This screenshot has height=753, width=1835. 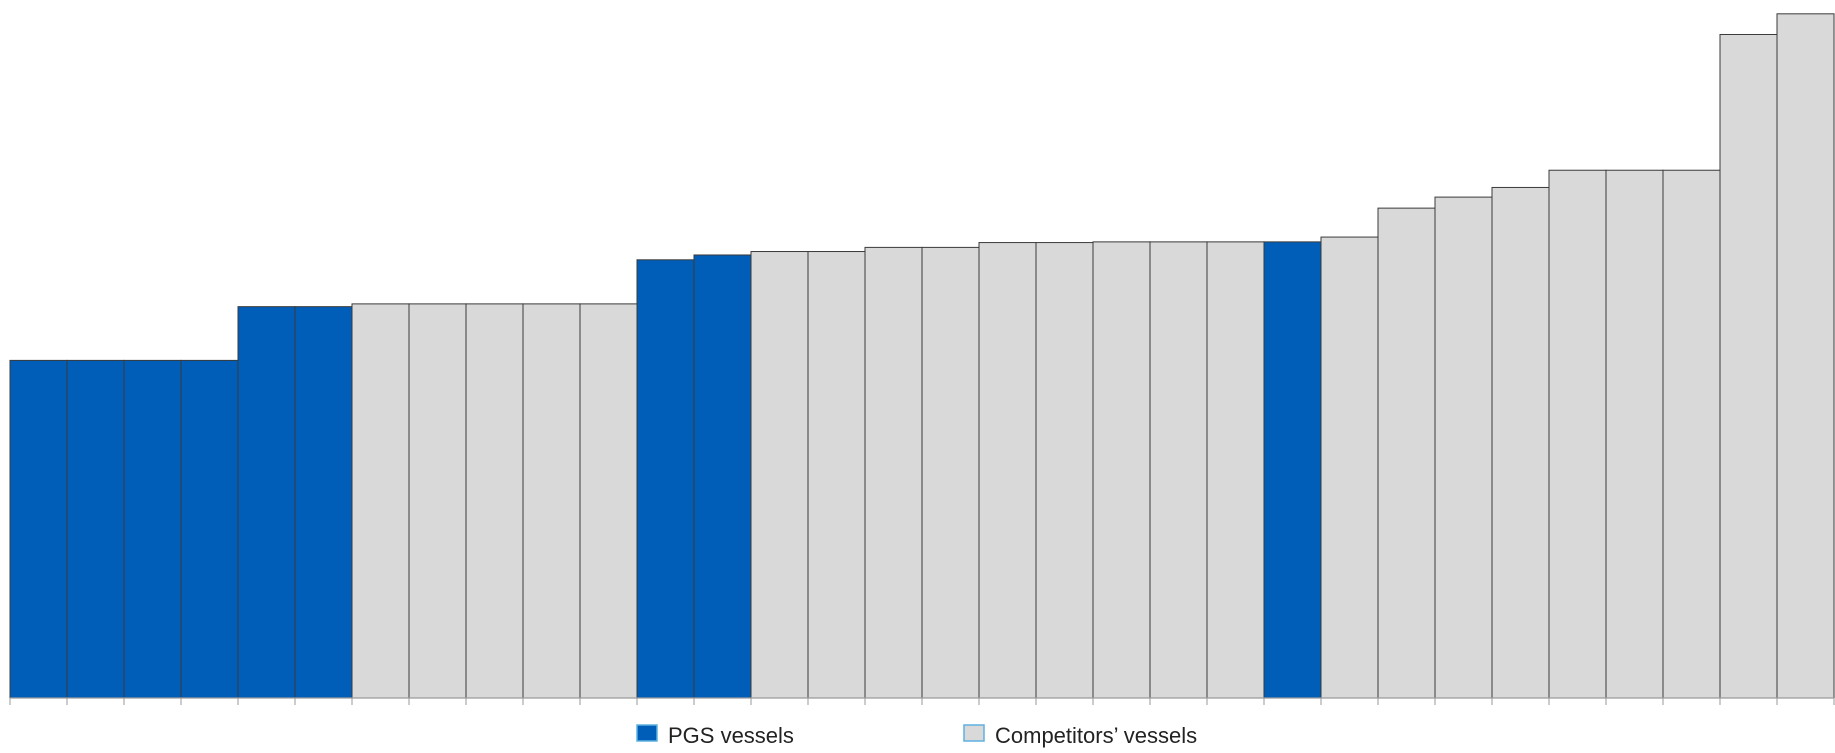 I want to click on legend-label-competitor: Competitors’ vessels, so click(x=1096, y=735).